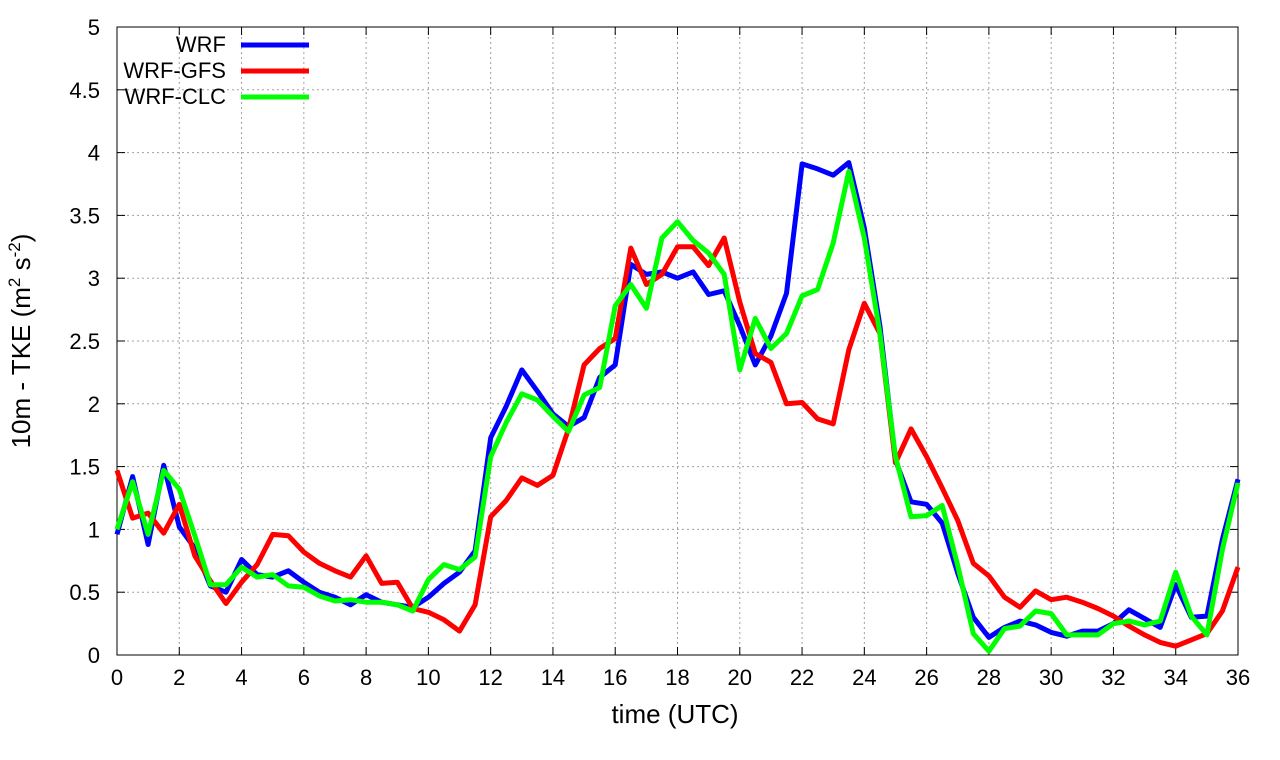 The image size is (1280, 760). What do you see at coordinates (84, 215) in the screenshot?
I see `y-tick-label: 3.5` at bounding box center [84, 215].